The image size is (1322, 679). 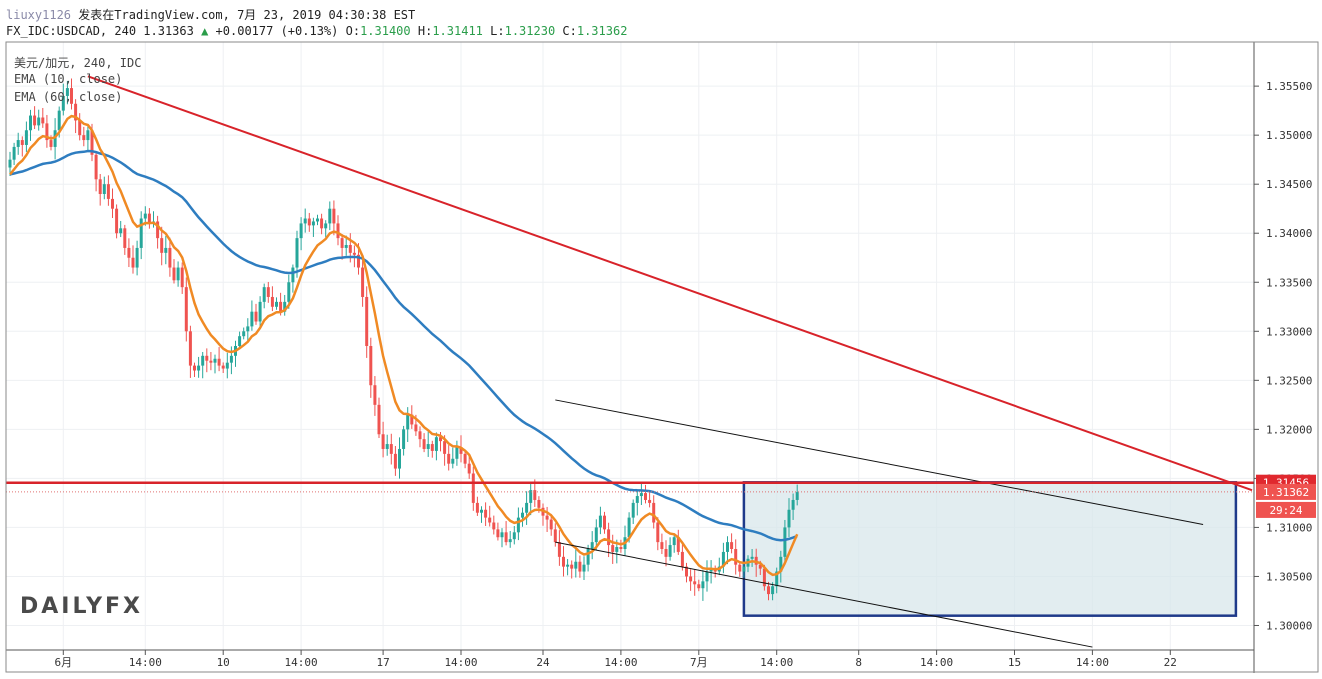 I want to click on countdown-tag-bg, so click(x=1286, y=509).